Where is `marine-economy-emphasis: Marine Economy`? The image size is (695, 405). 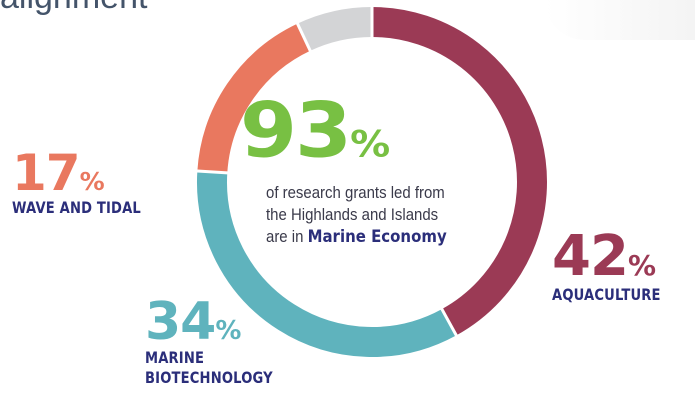
marine-economy-emphasis: Marine Economy is located at coordinates (377, 237).